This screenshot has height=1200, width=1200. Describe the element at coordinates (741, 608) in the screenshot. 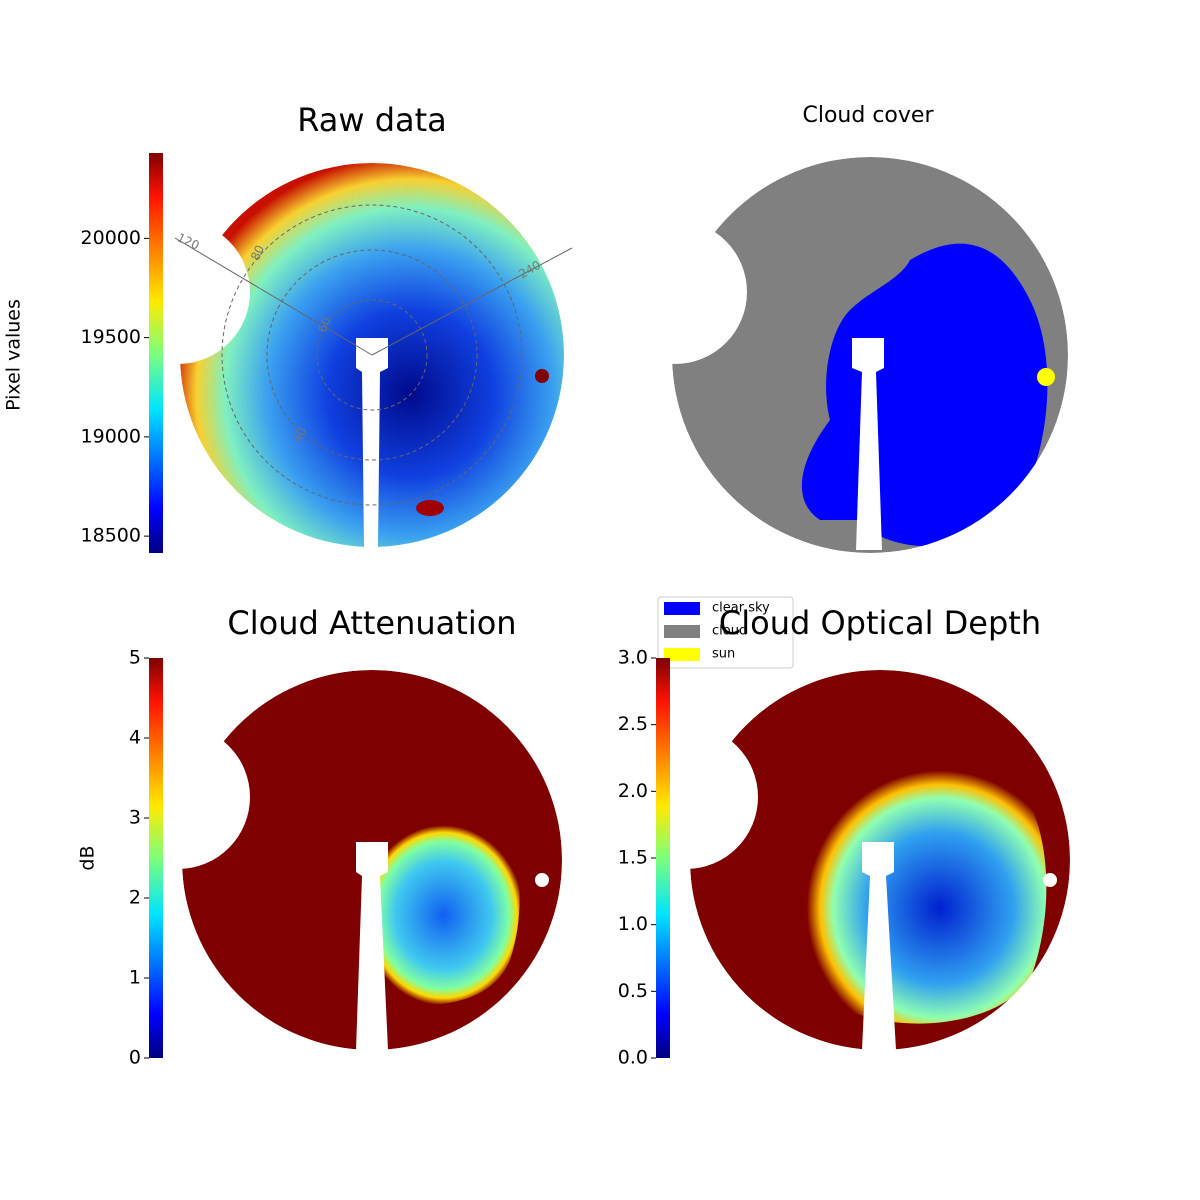

I see `legend-label: clear sky` at that location.